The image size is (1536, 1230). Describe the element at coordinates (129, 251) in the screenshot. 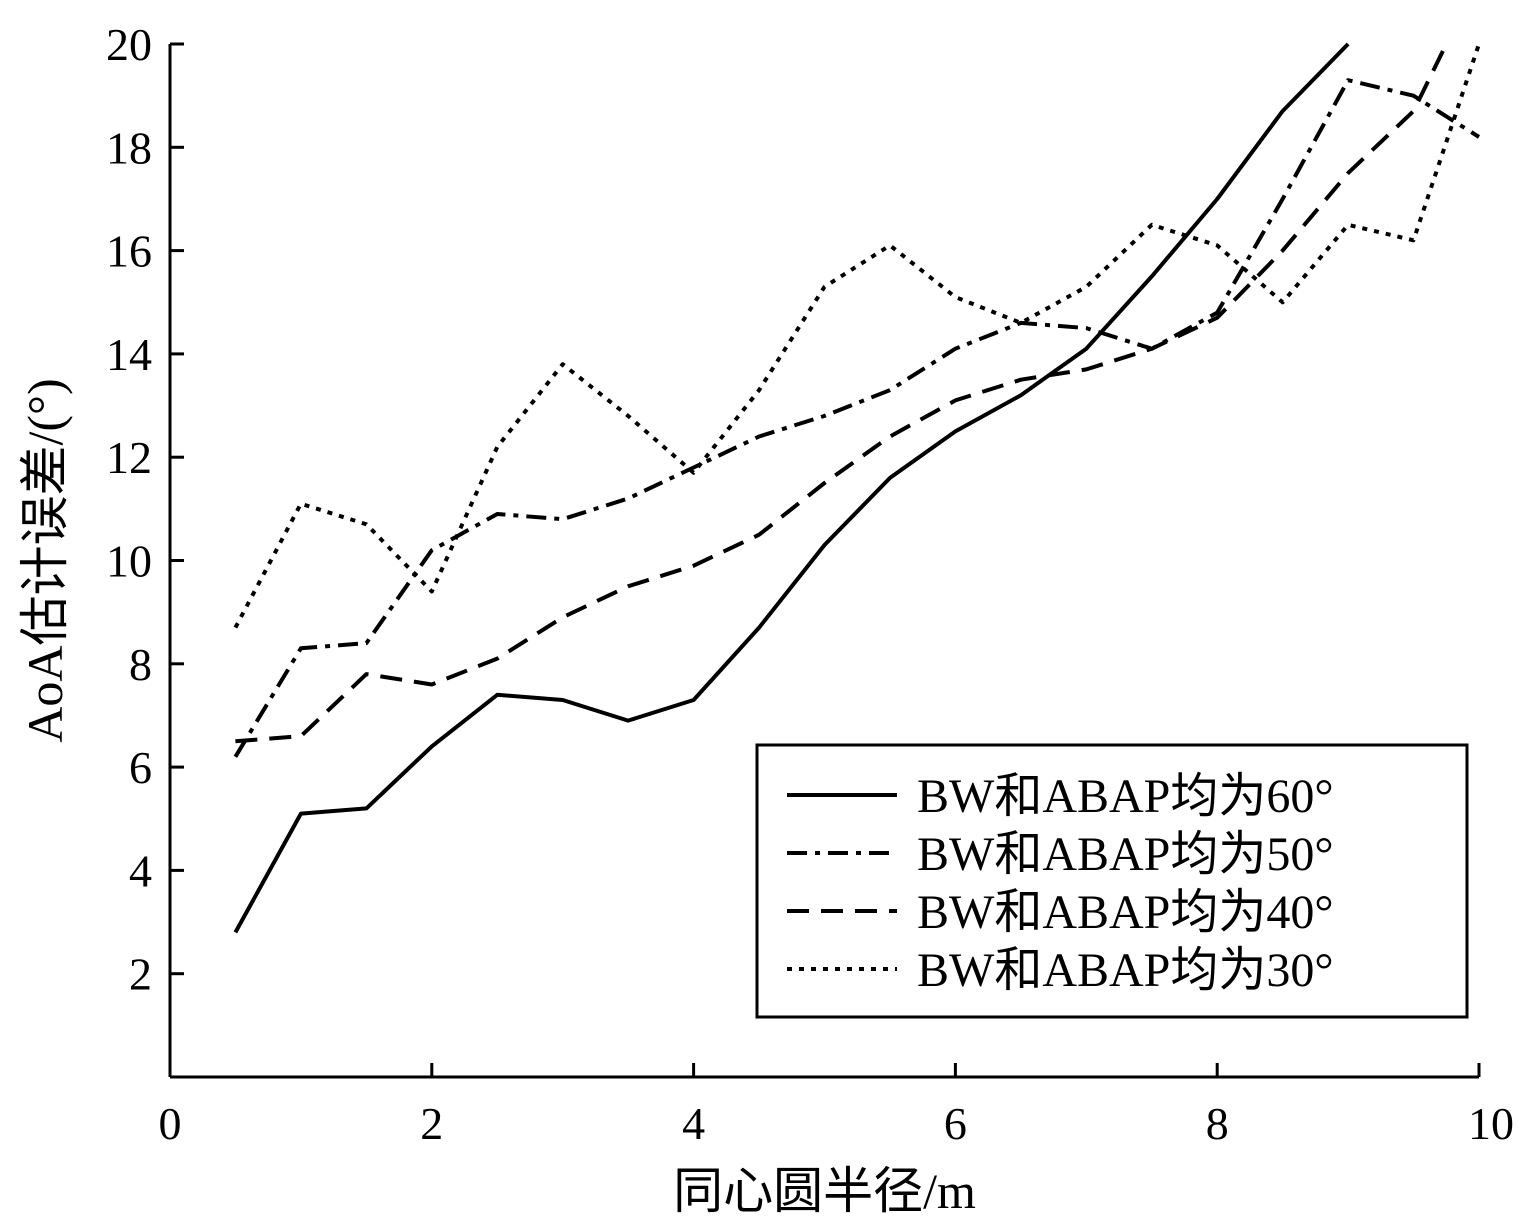

I see `y-tick-label: 16` at that location.